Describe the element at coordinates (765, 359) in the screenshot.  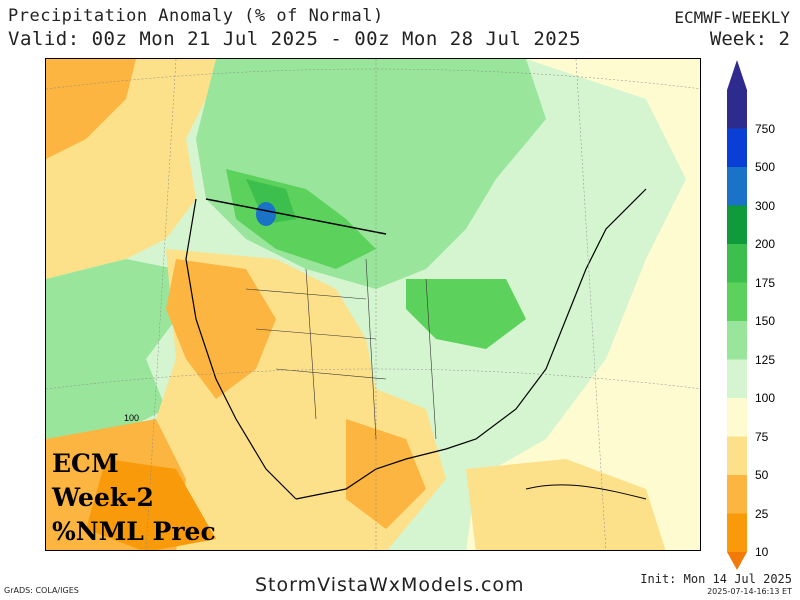
I see `colorbar-tick-label: 125` at that location.